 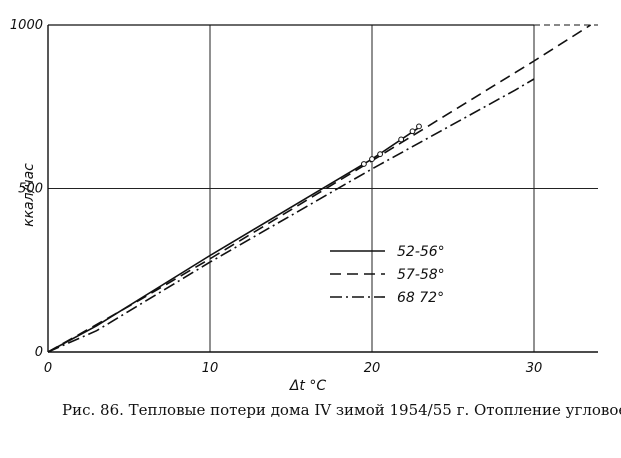 I want to click on legend-label-2: 57-58°, so click(x=421, y=275).